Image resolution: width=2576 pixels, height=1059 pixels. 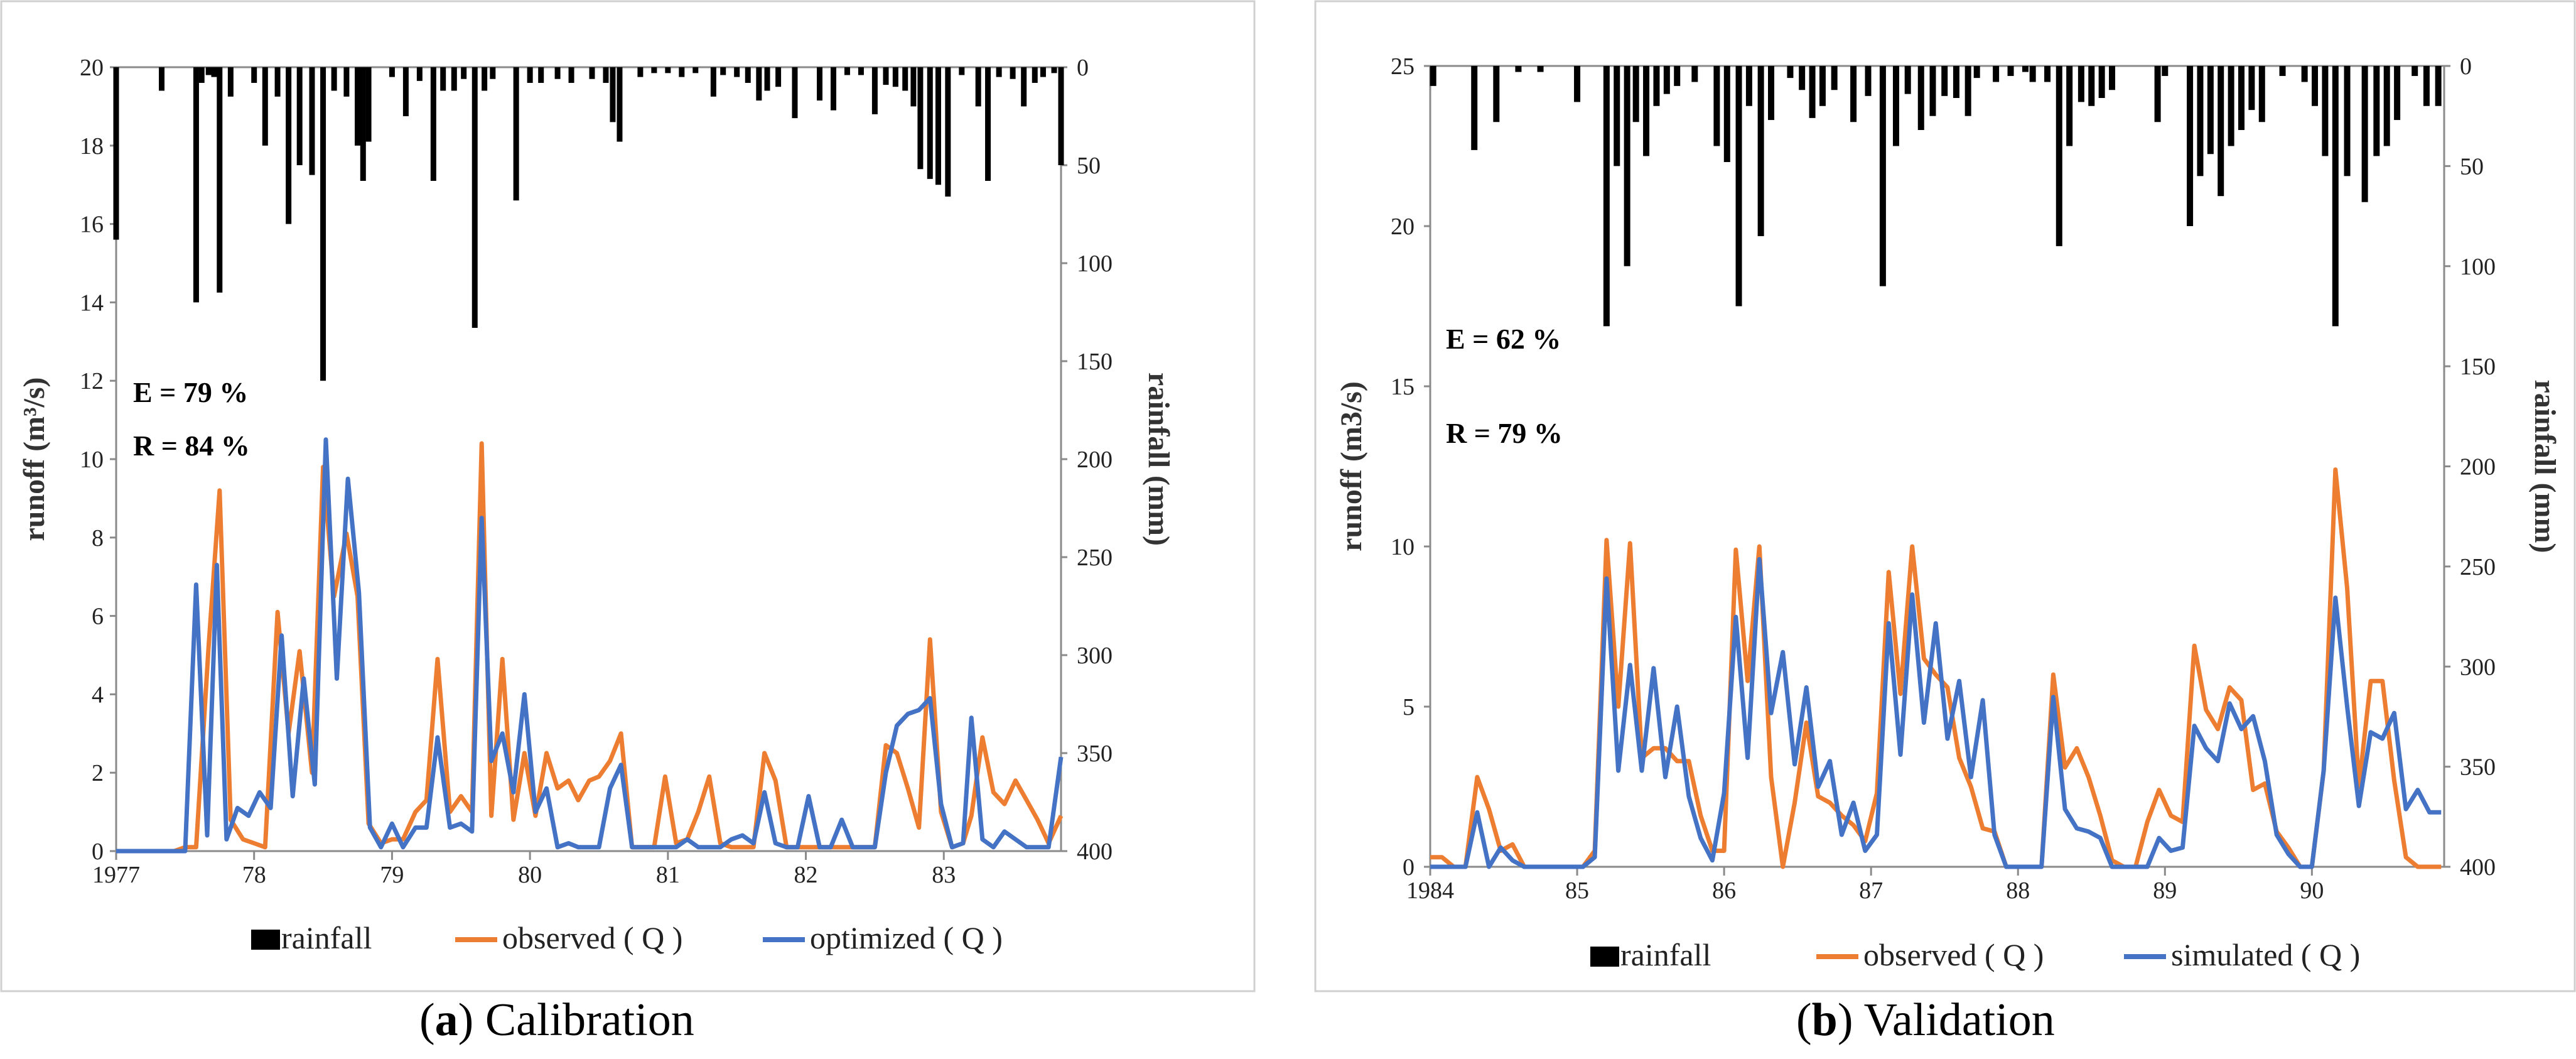 I want to click on caption-validation: (b) Validation, so click(x=1925, y=1020).